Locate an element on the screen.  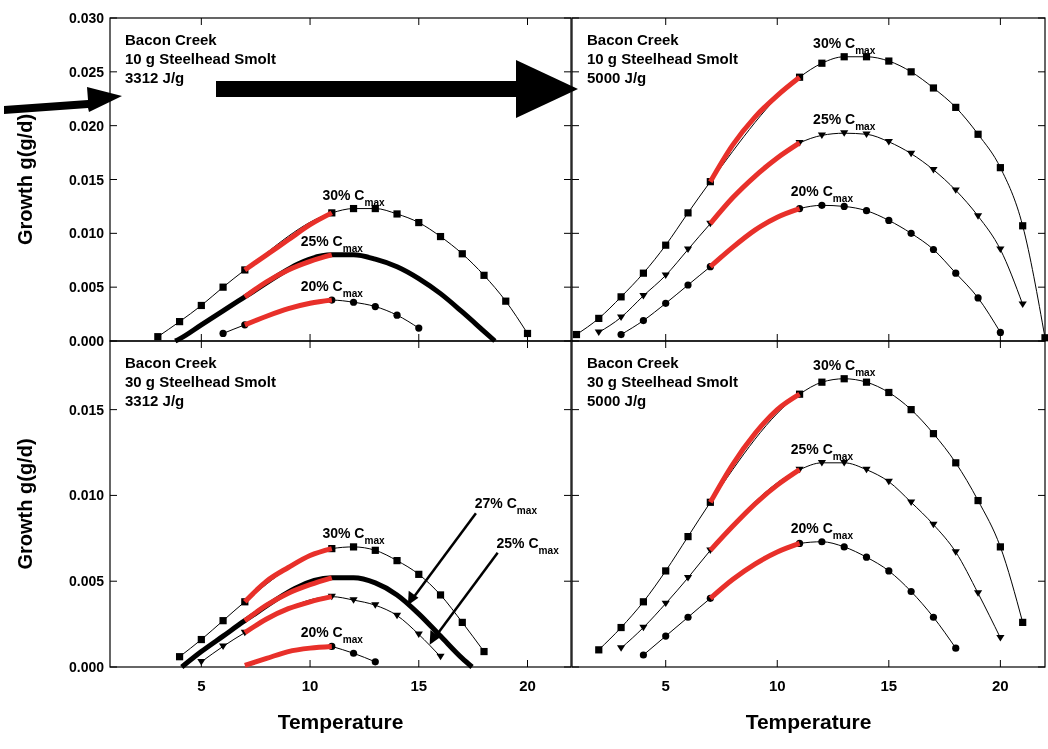
y-tick-label: 0.030 is located at coordinates (86, 18).